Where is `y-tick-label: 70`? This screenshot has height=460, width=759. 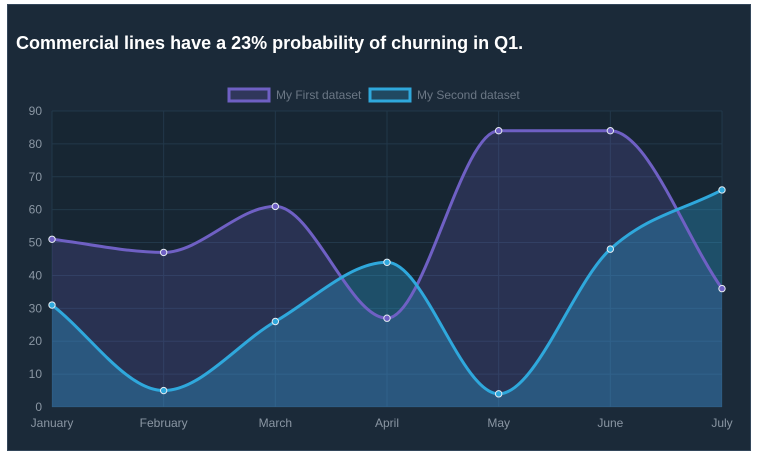 y-tick-label: 70 is located at coordinates (36, 177).